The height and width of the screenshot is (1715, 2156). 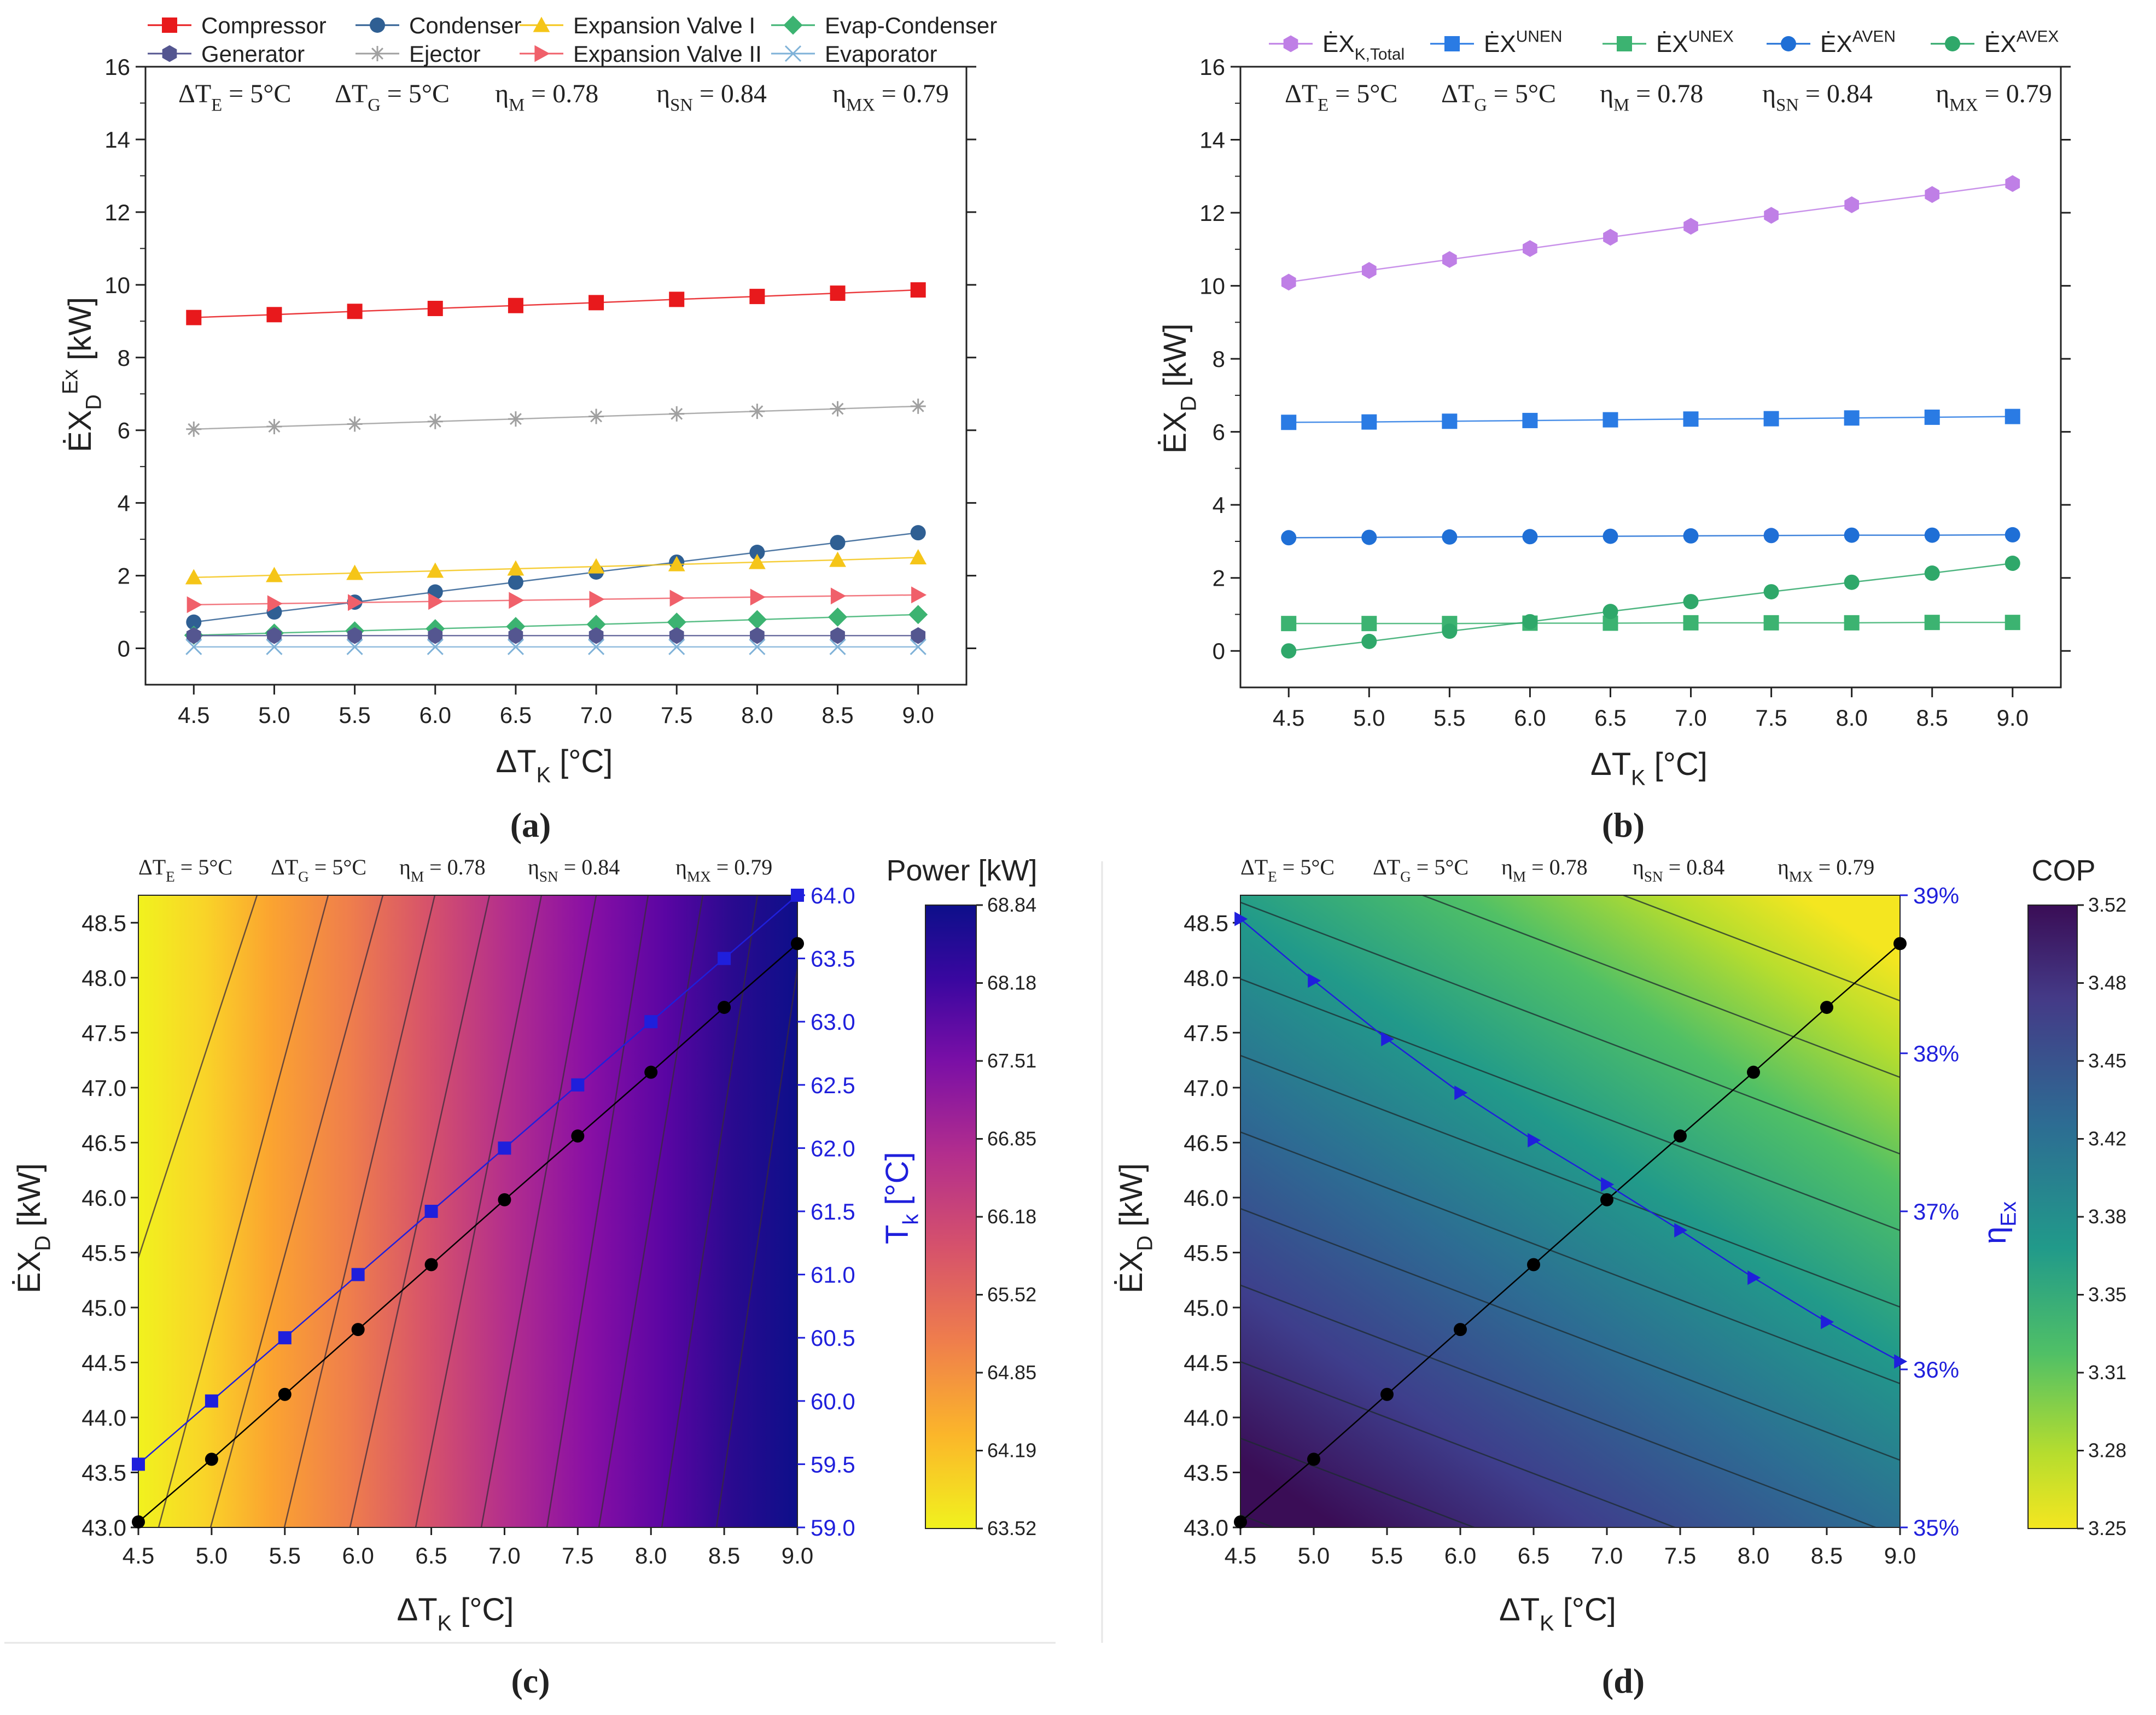 What do you see at coordinates (1272, 876) in the screenshot?
I see `panel-d-param-0-sub: E` at bounding box center [1272, 876].